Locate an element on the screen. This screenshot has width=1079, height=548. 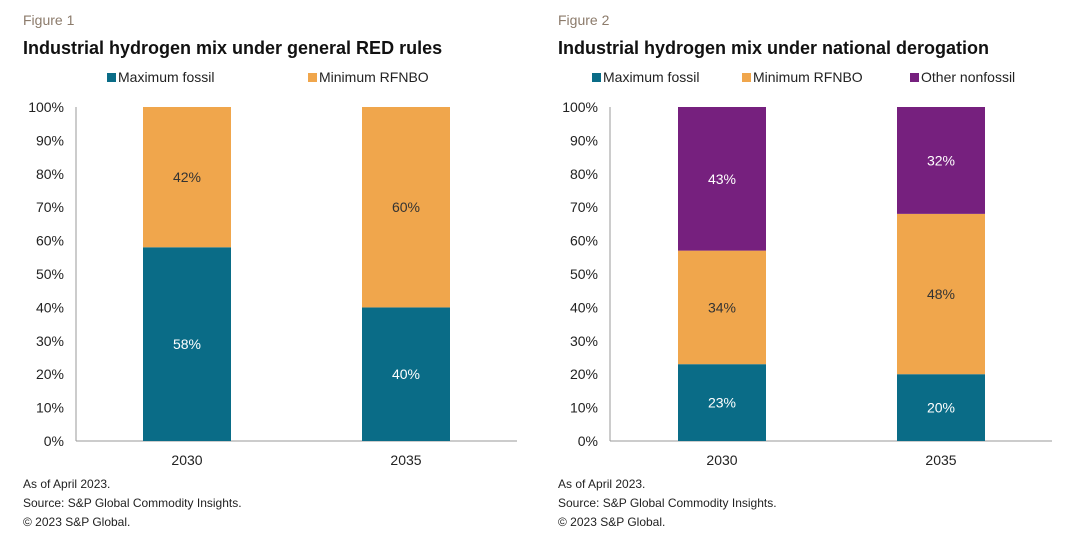
legend-item: Other nonfossil is located at coordinates (962, 77).